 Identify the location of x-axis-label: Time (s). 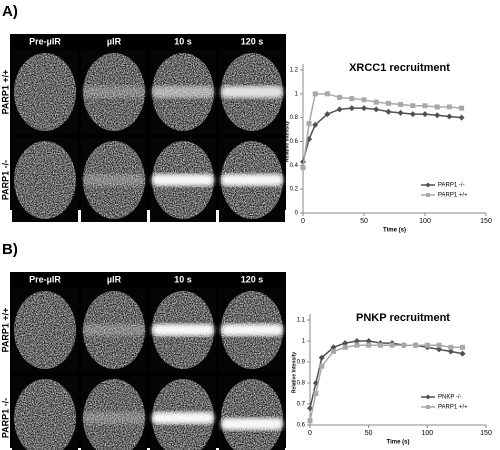
(398, 443).